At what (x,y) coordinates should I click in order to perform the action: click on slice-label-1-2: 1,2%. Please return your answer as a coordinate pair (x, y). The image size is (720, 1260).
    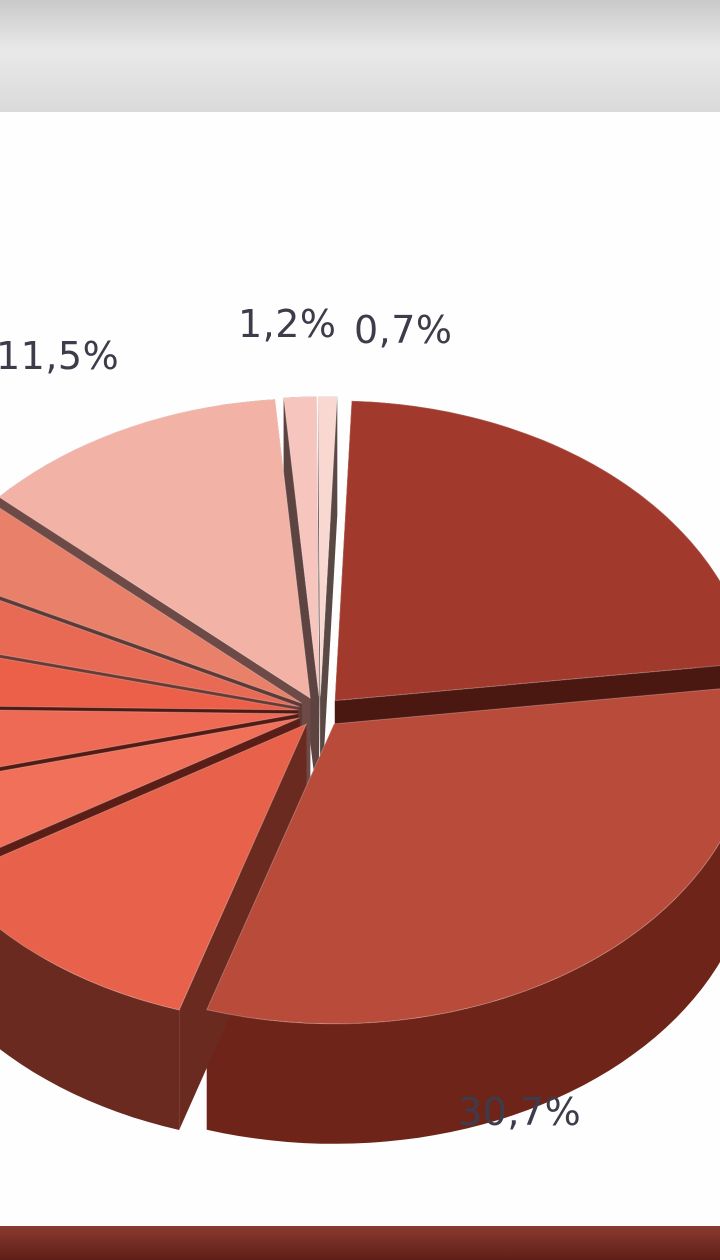
    Looking at the image, I should click on (287, 324).